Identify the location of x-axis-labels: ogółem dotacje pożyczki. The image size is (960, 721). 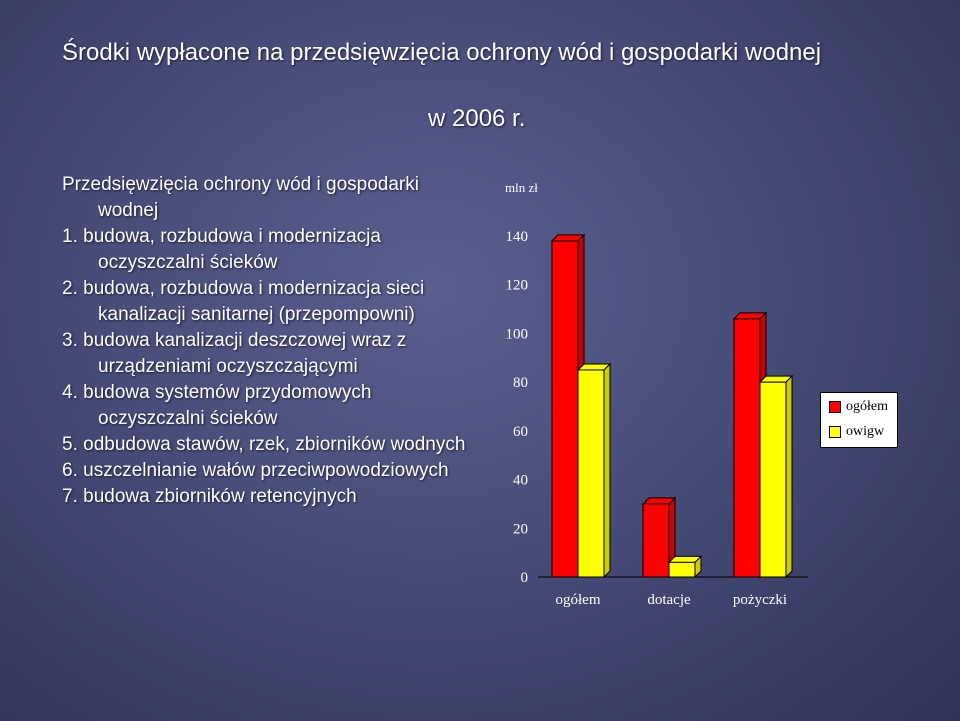
(672, 600).